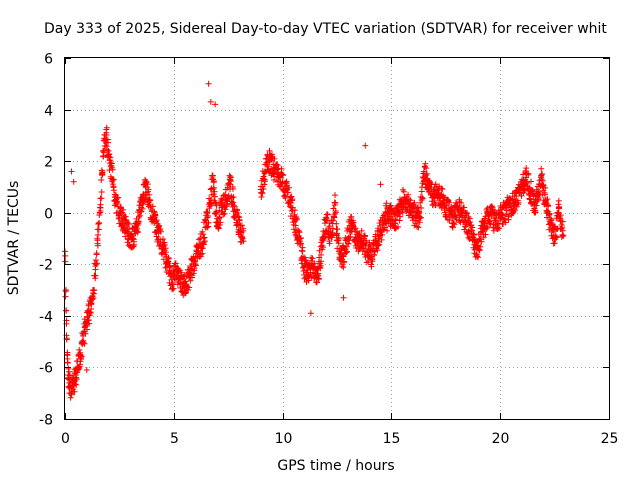  Describe the element at coordinates (48, 60) in the screenshot. I see `y-tick-label: 6` at that location.